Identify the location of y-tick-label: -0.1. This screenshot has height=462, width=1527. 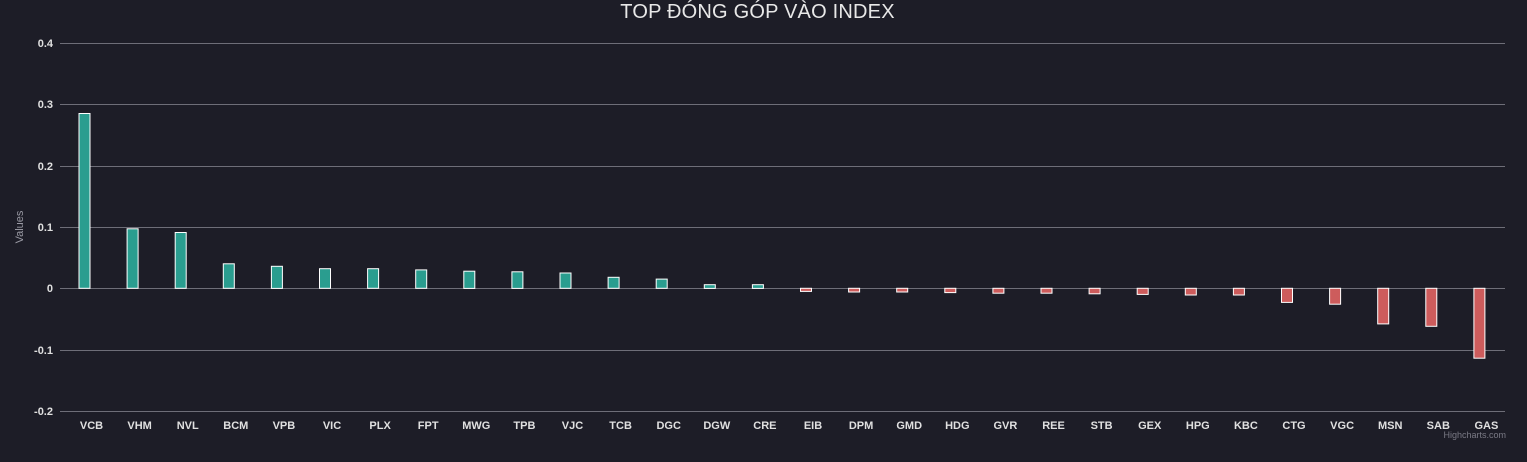
(43, 351).